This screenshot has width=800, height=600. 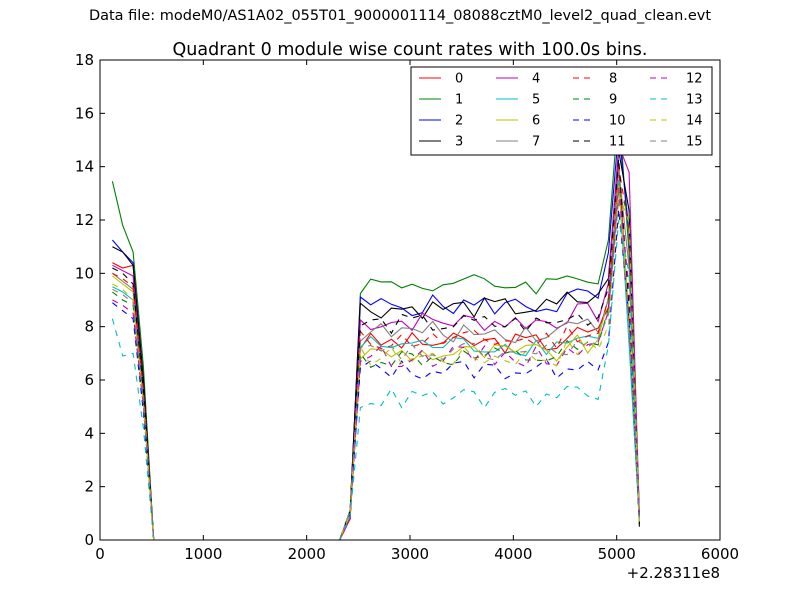 I want to click on legend-box, so click(x=561, y=111).